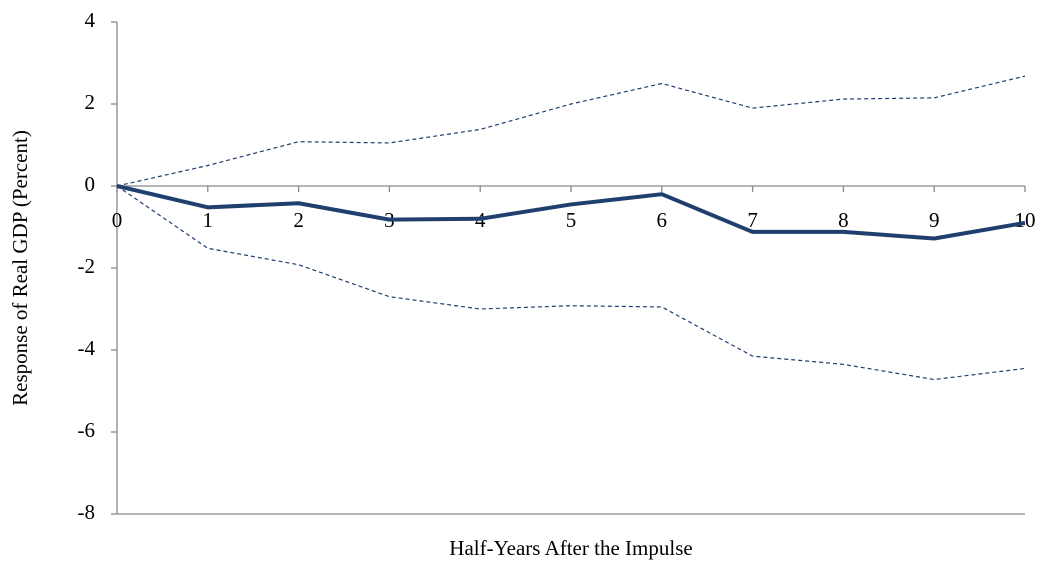 The height and width of the screenshot is (569, 1040). I want to click on y-tick-label: -2, so click(87, 266).